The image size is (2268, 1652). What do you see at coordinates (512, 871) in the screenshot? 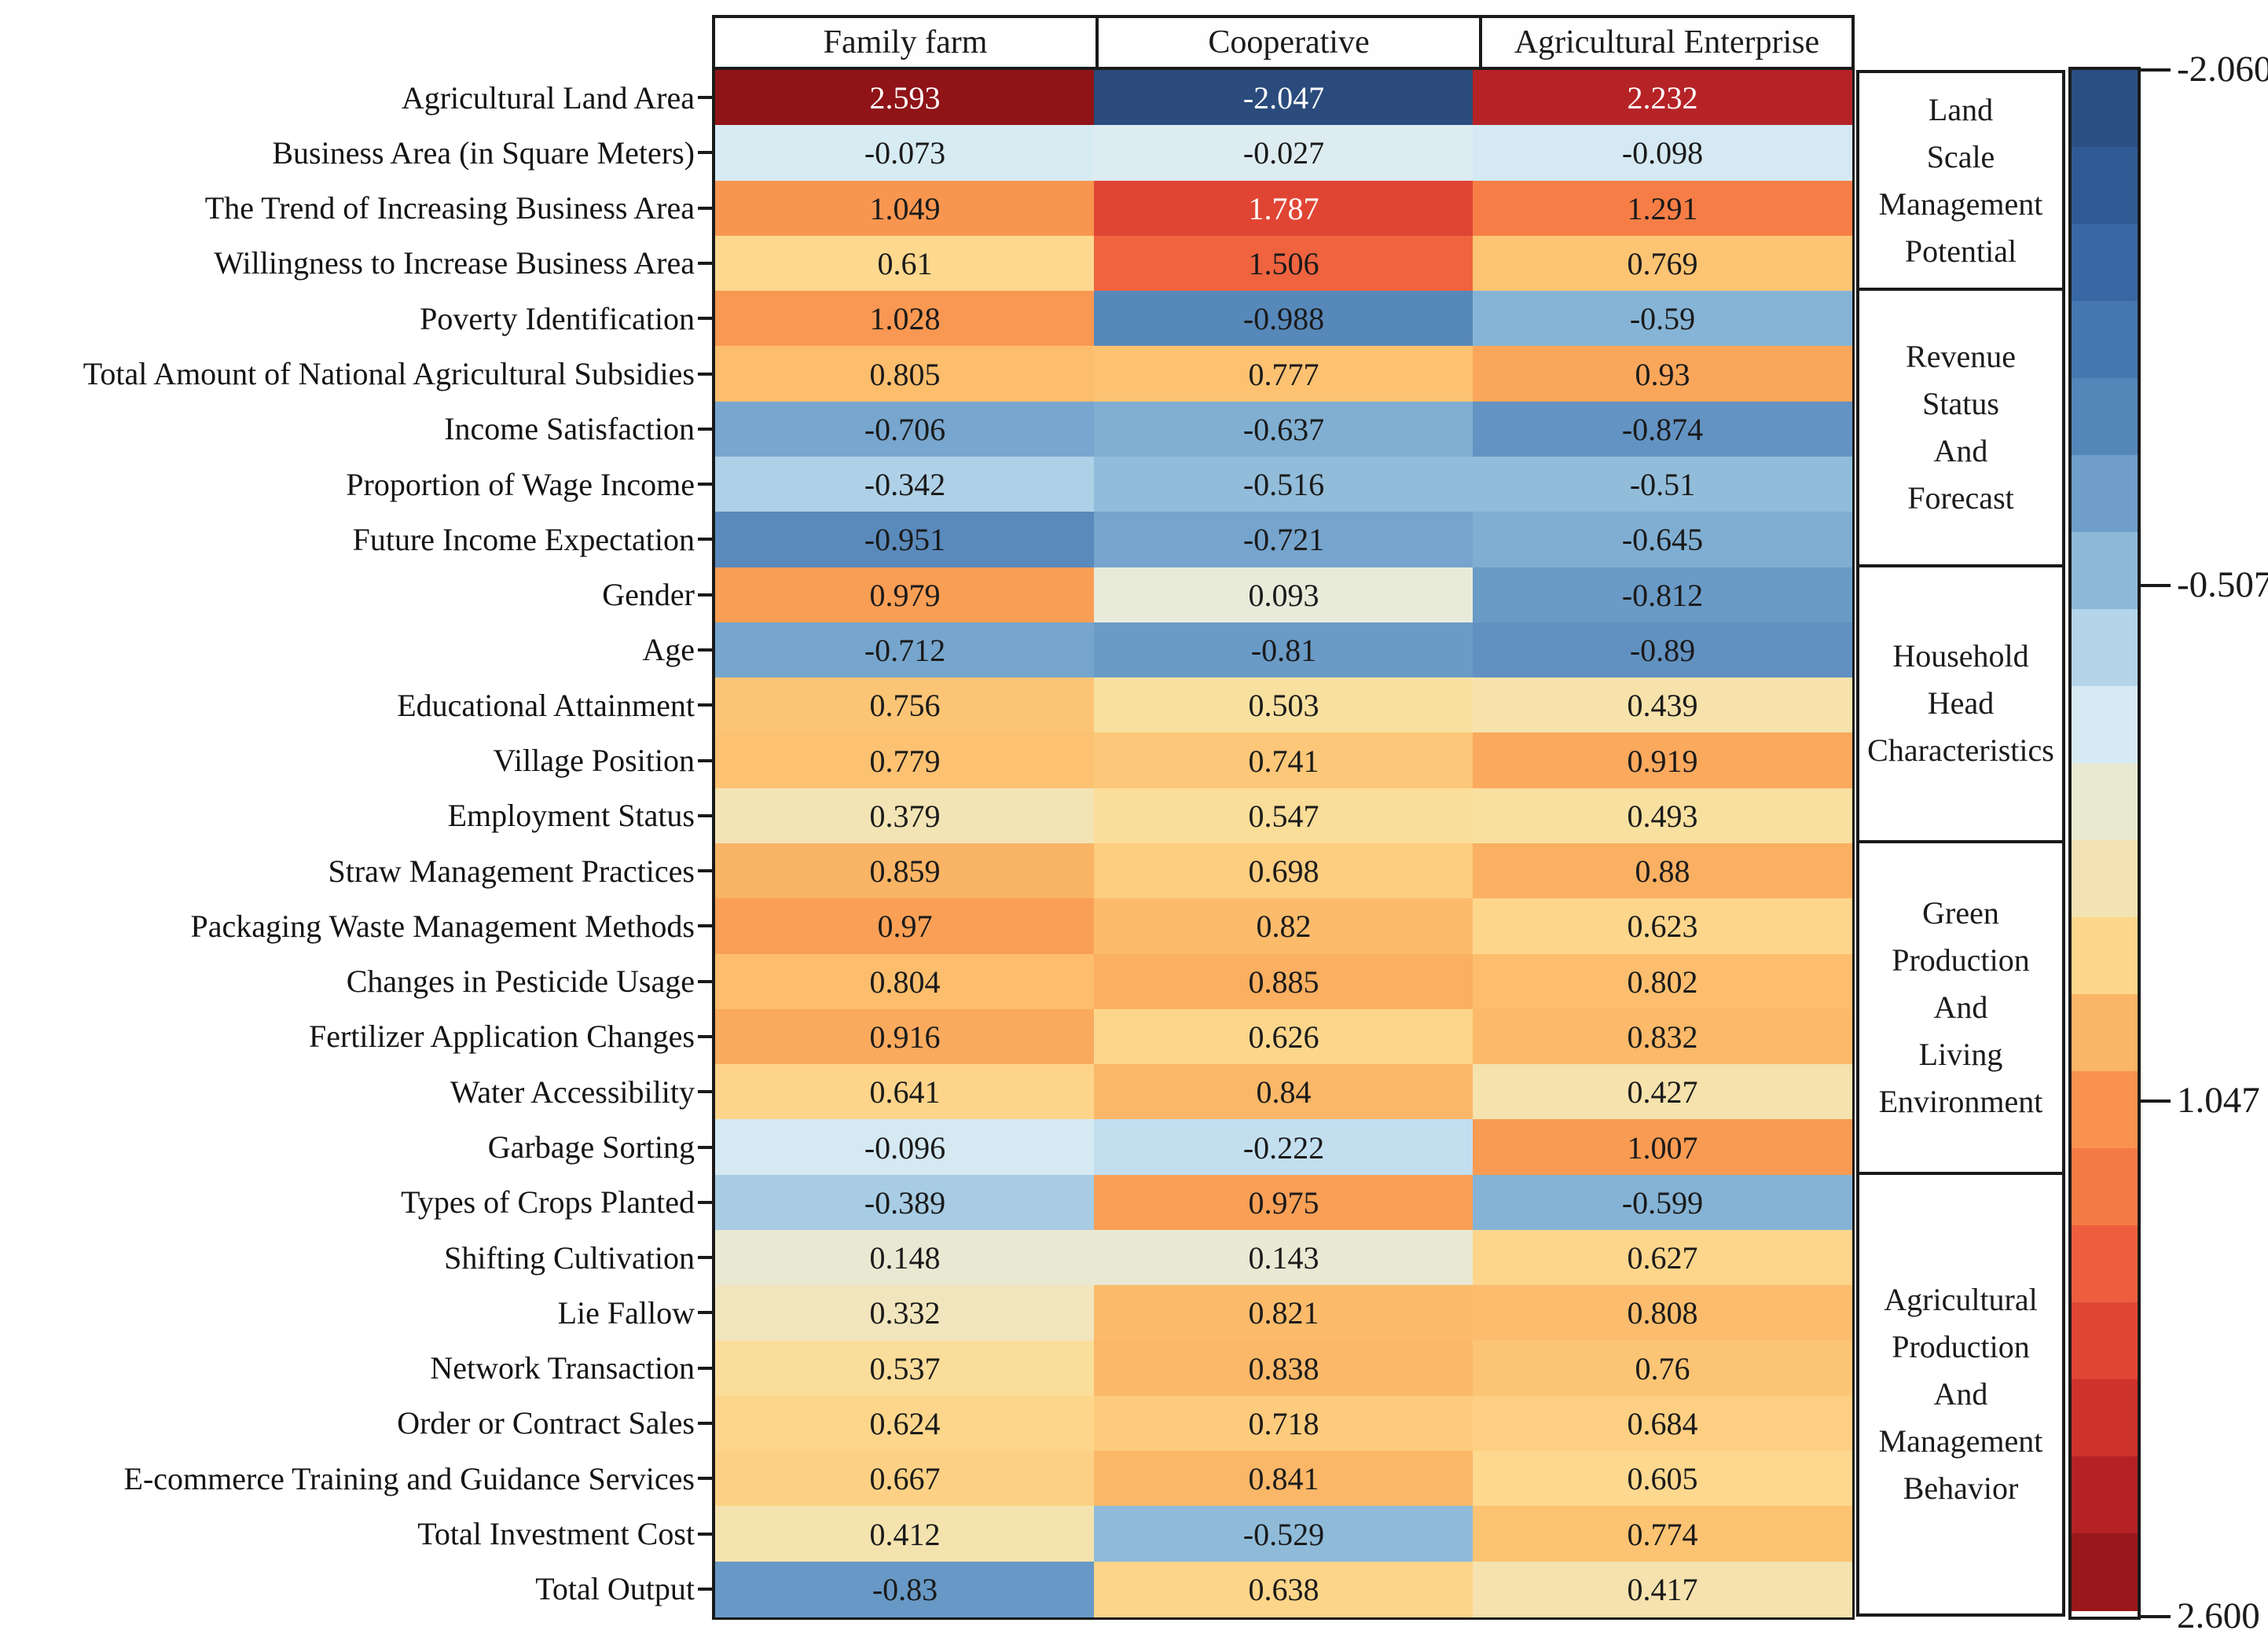
I see `row-label: Straw Management Practices` at bounding box center [512, 871].